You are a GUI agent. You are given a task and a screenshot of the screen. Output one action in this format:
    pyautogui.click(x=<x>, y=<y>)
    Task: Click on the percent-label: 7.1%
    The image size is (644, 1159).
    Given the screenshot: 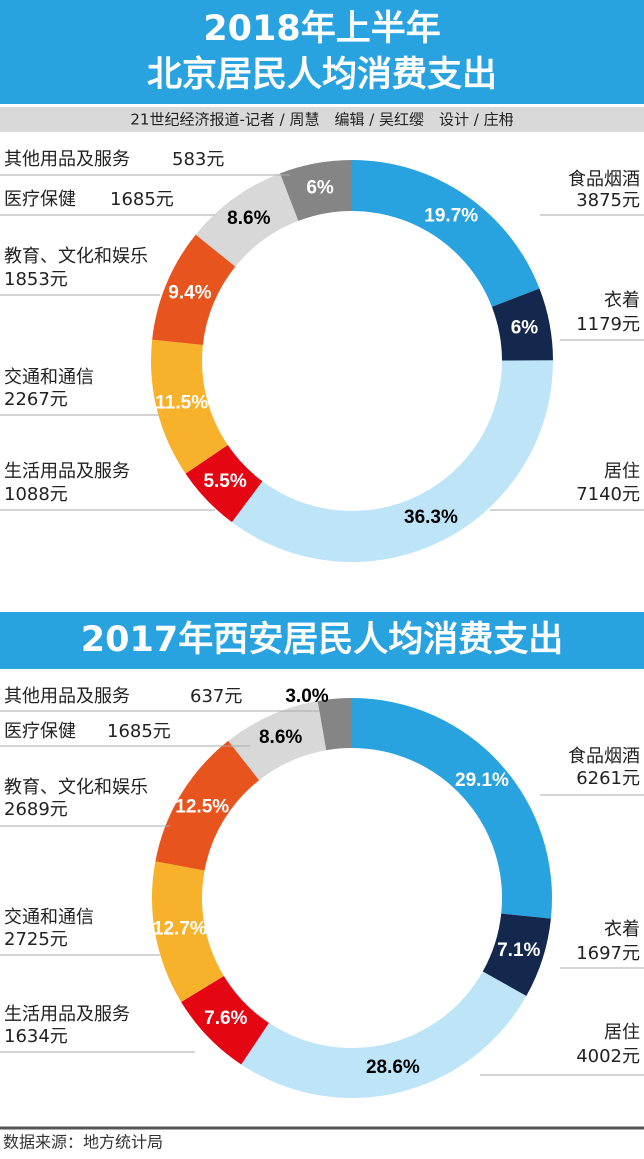 What is the action you would take?
    pyautogui.click(x=518, y=950)
    